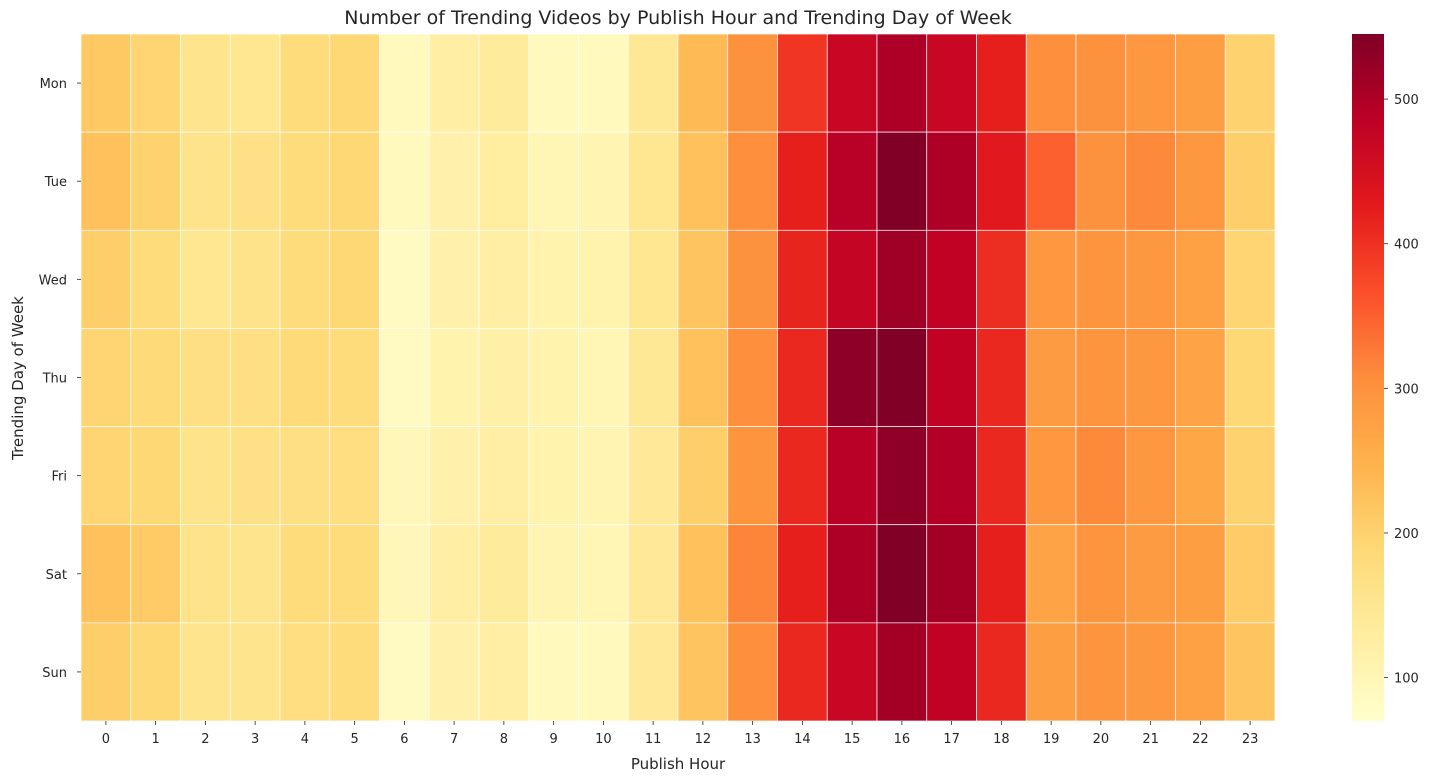 The height and width of the screenshot is (784, 1436). I want to click on x-tick-label: 20, so click(1101, 739).